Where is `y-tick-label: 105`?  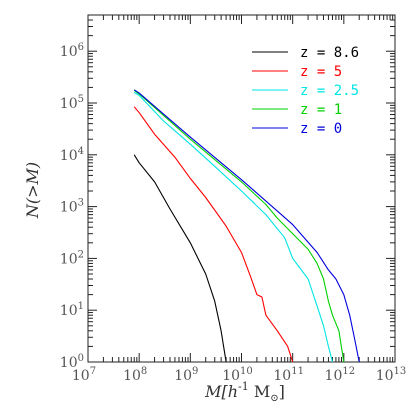 y-tick-label: 105 is located at coordinates (72, 103).